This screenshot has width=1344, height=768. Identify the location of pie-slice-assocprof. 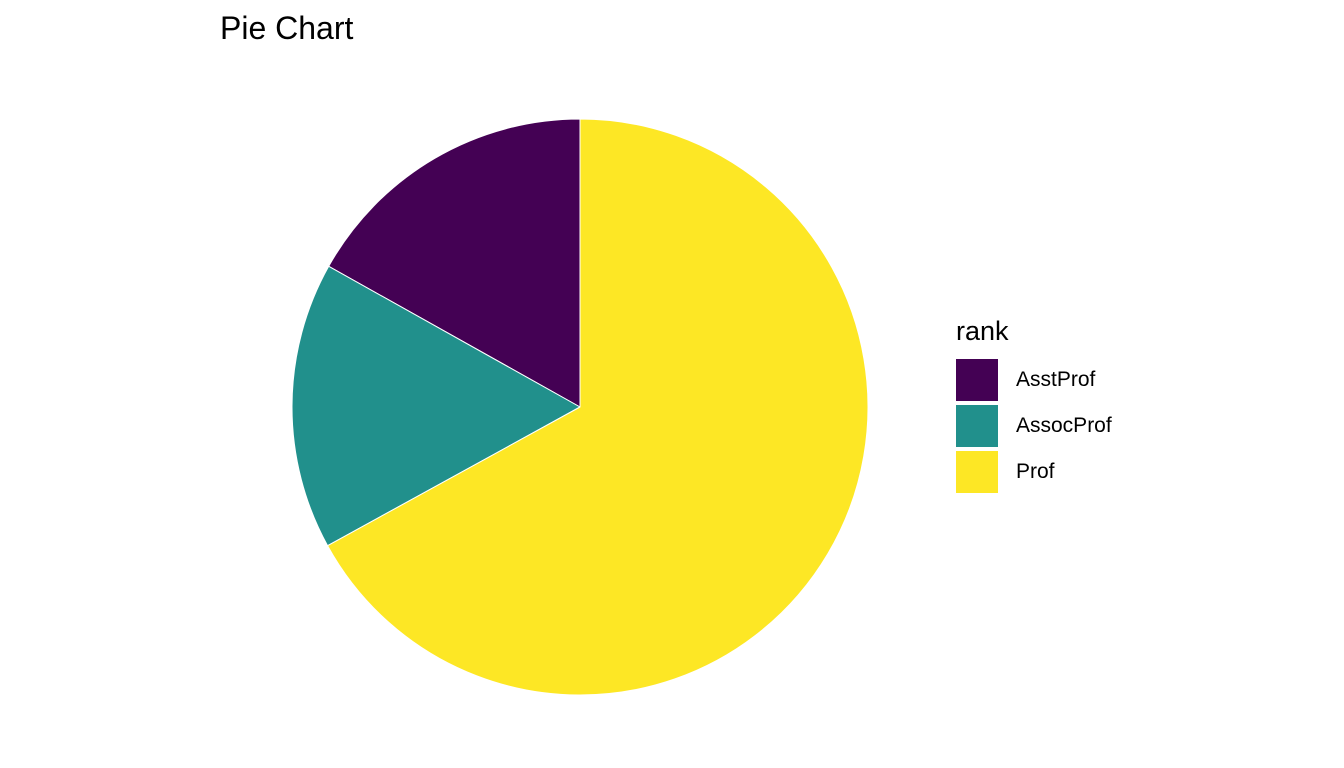
(436, 406).